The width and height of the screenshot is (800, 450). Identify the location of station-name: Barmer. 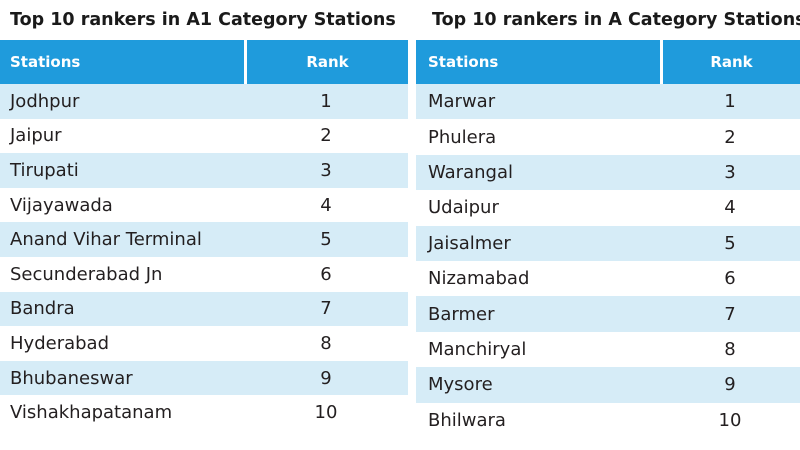
(461, 314).